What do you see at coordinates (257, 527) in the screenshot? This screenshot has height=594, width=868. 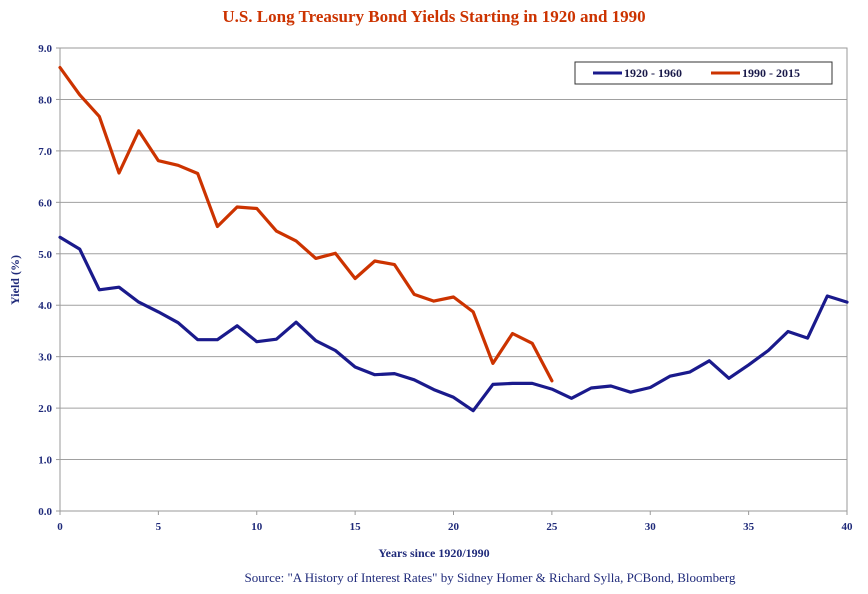 I see `x-tick-label: 10` at bounding box center [257, 527].